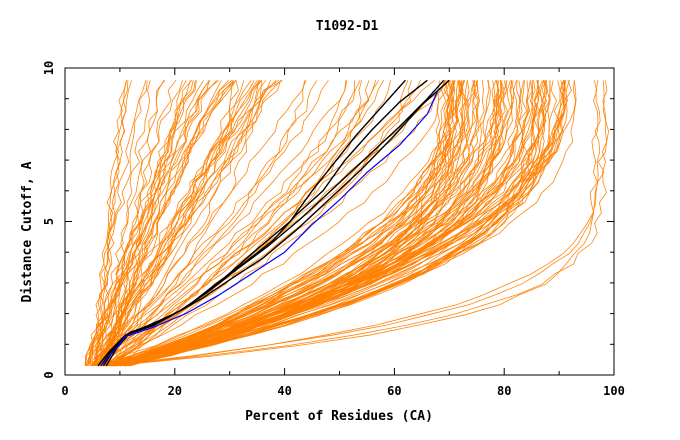  Describe the element at coordinates (284, 391) in the screenshot. I see `x-tick-label: 40` at that location.